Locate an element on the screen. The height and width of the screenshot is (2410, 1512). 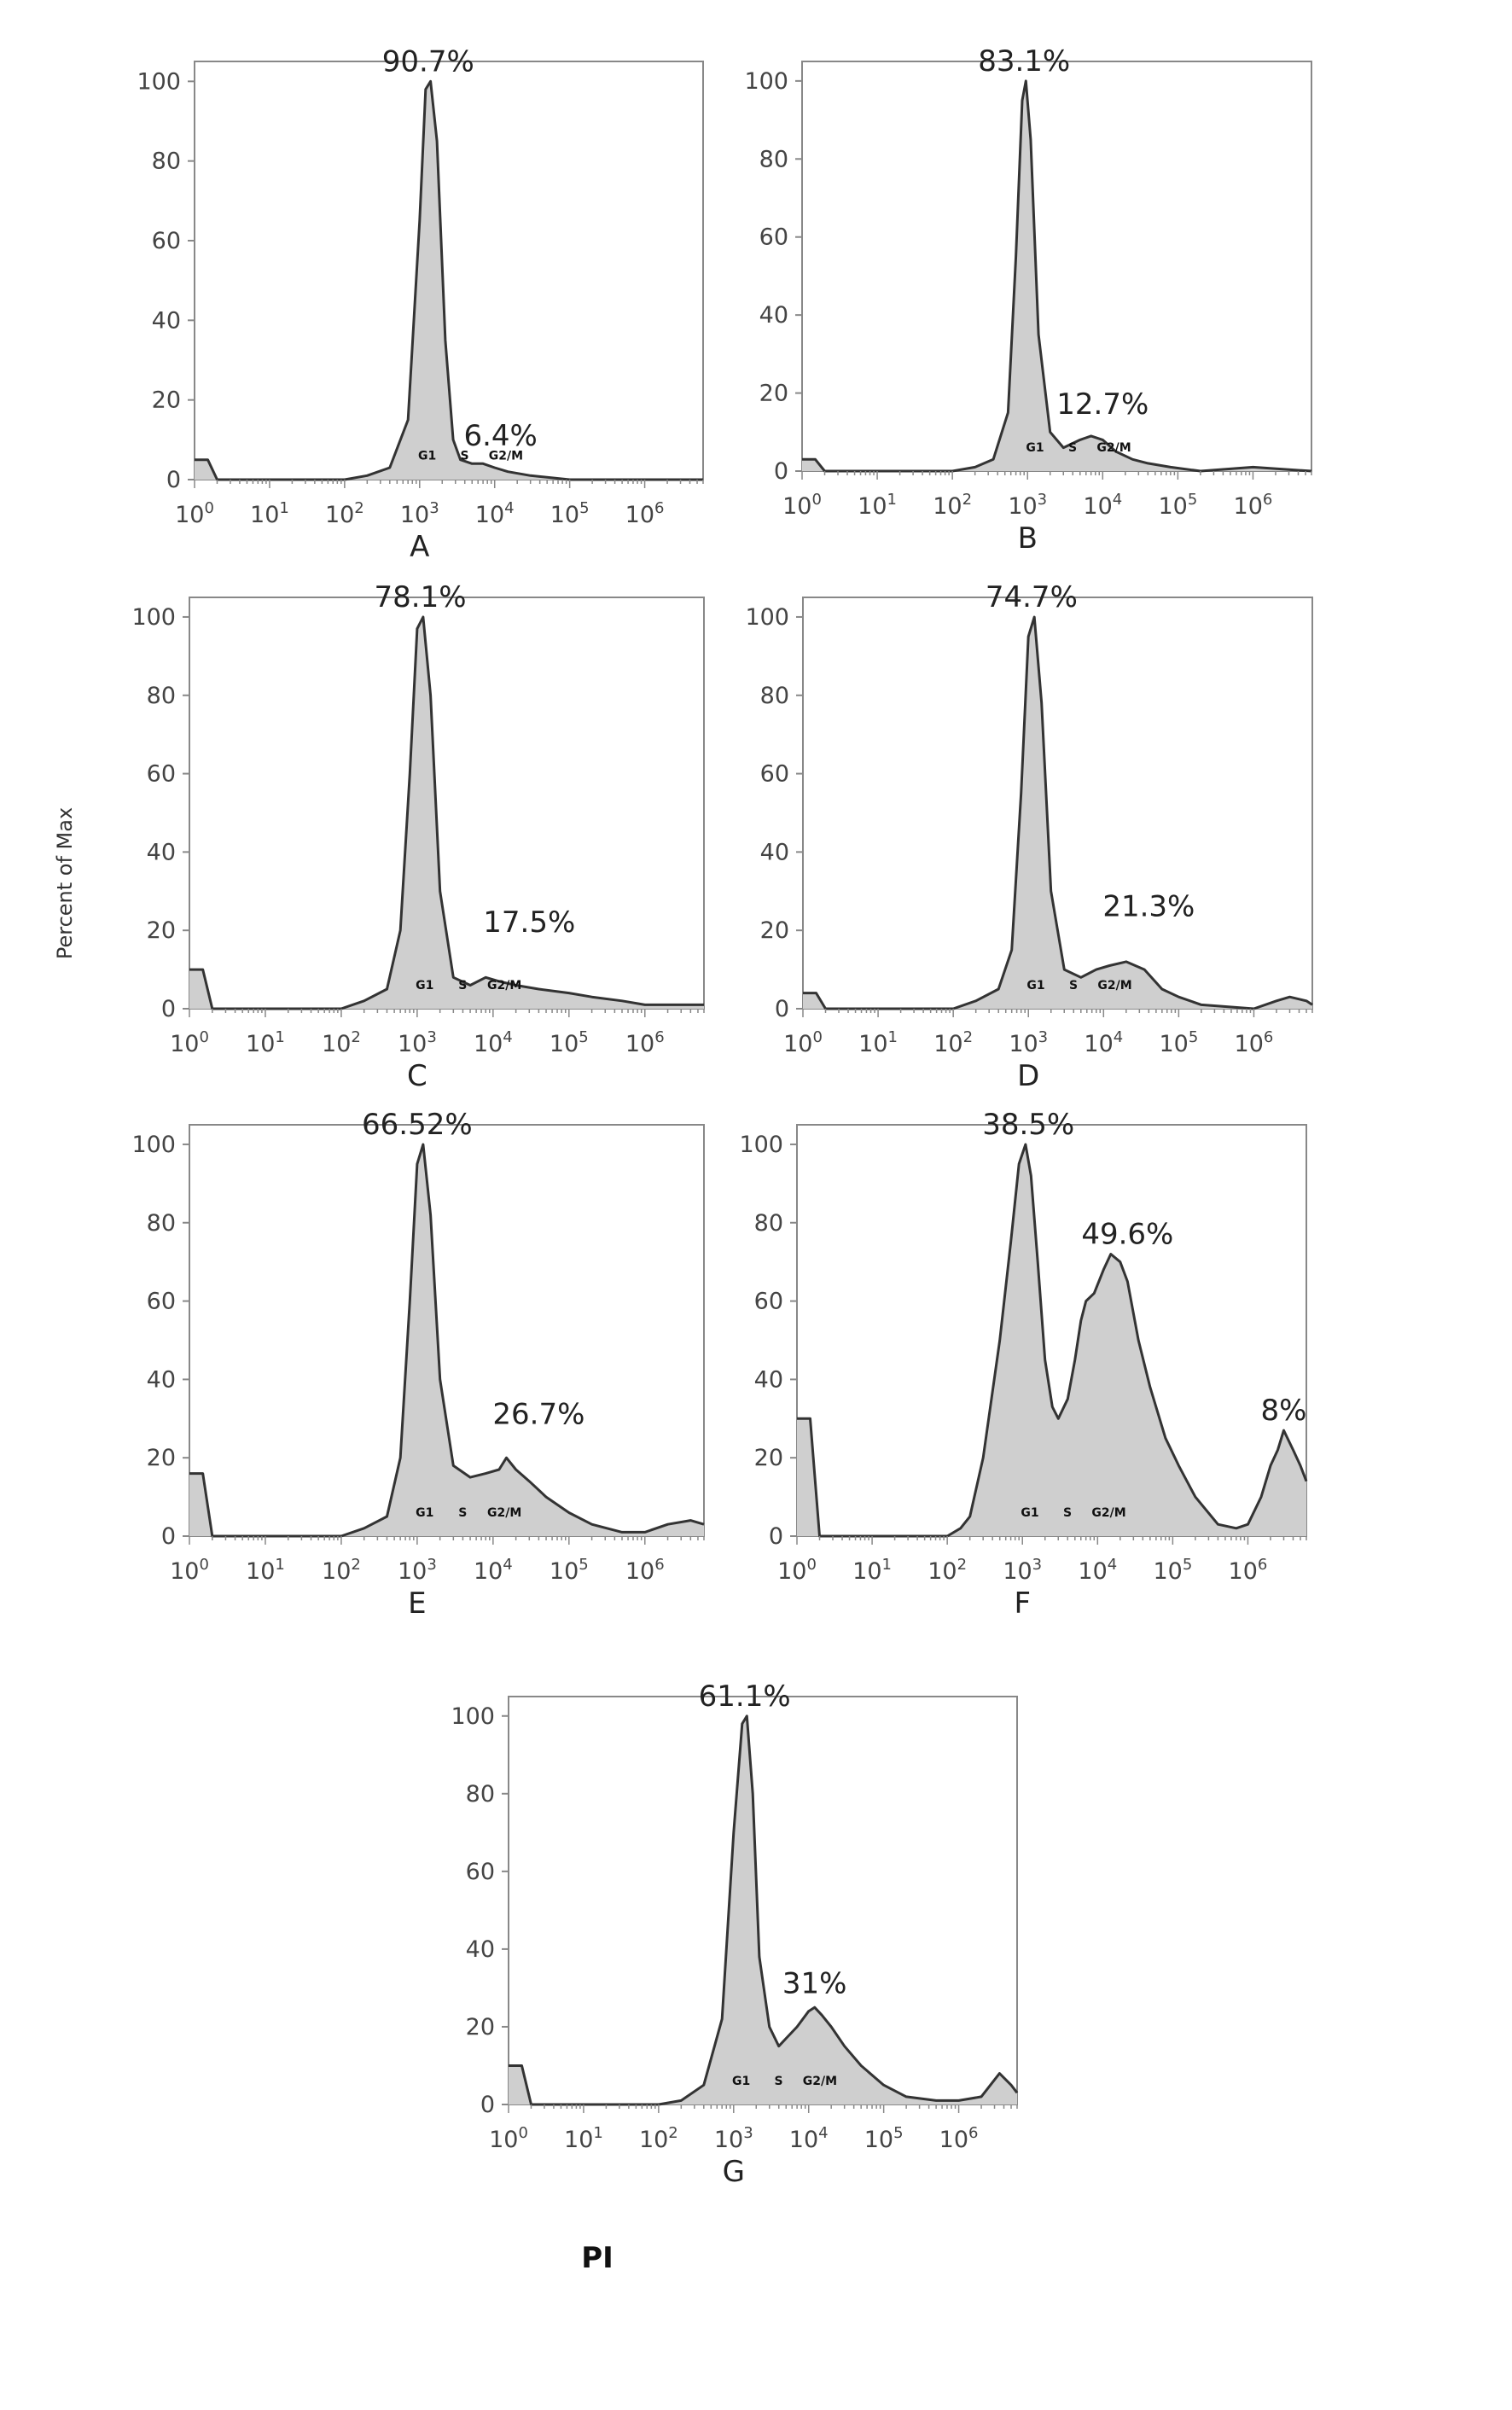
panel-g-ytick-label: 40 is located at coordinates (480, 1950).